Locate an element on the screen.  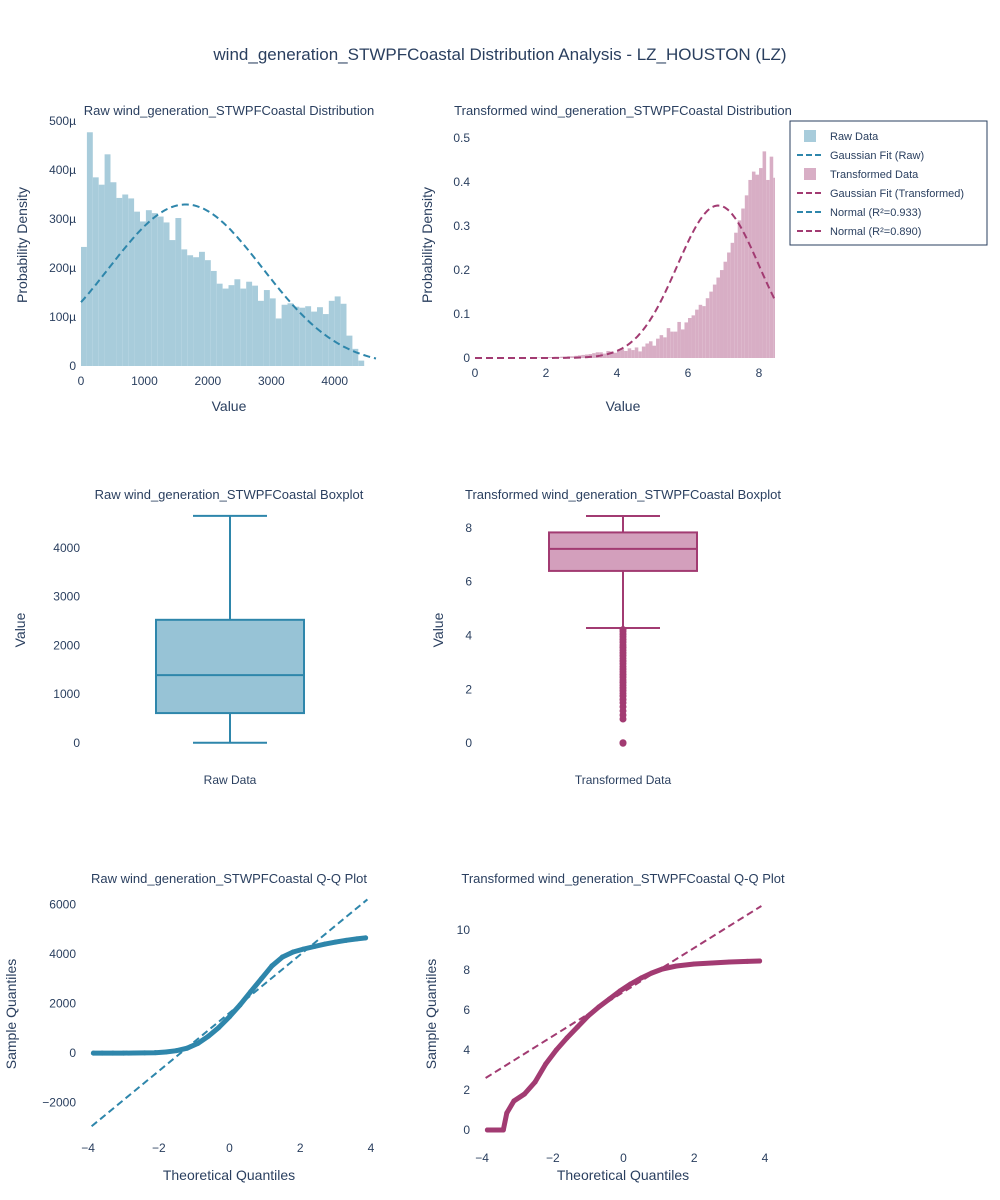
x-tick-label: 4000 is located at coordinates (334, 381).